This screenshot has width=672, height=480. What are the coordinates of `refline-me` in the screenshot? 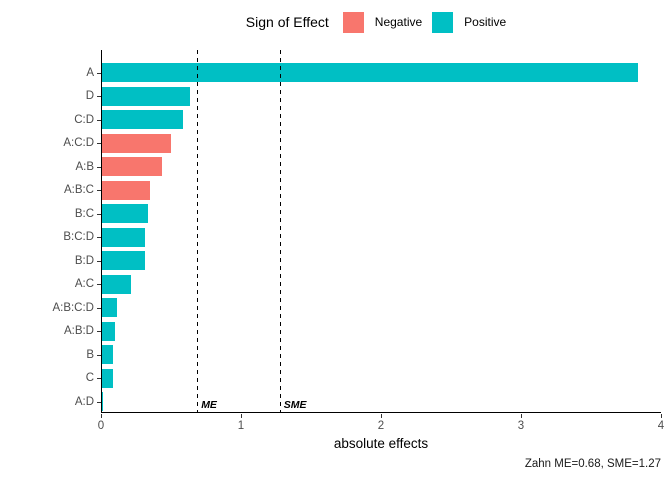 It's located at (198, 231).